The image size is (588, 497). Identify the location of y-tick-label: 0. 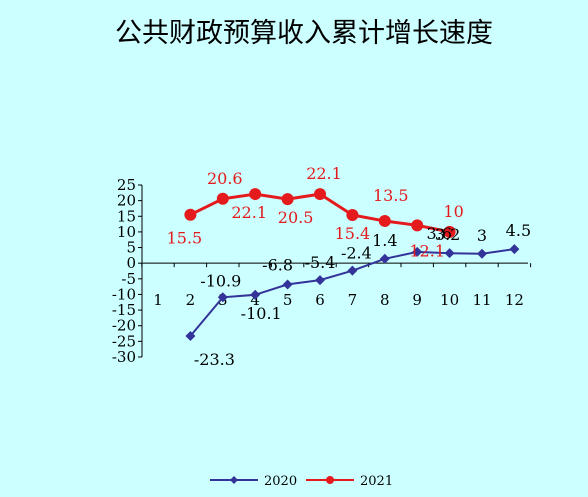
(131, 263).